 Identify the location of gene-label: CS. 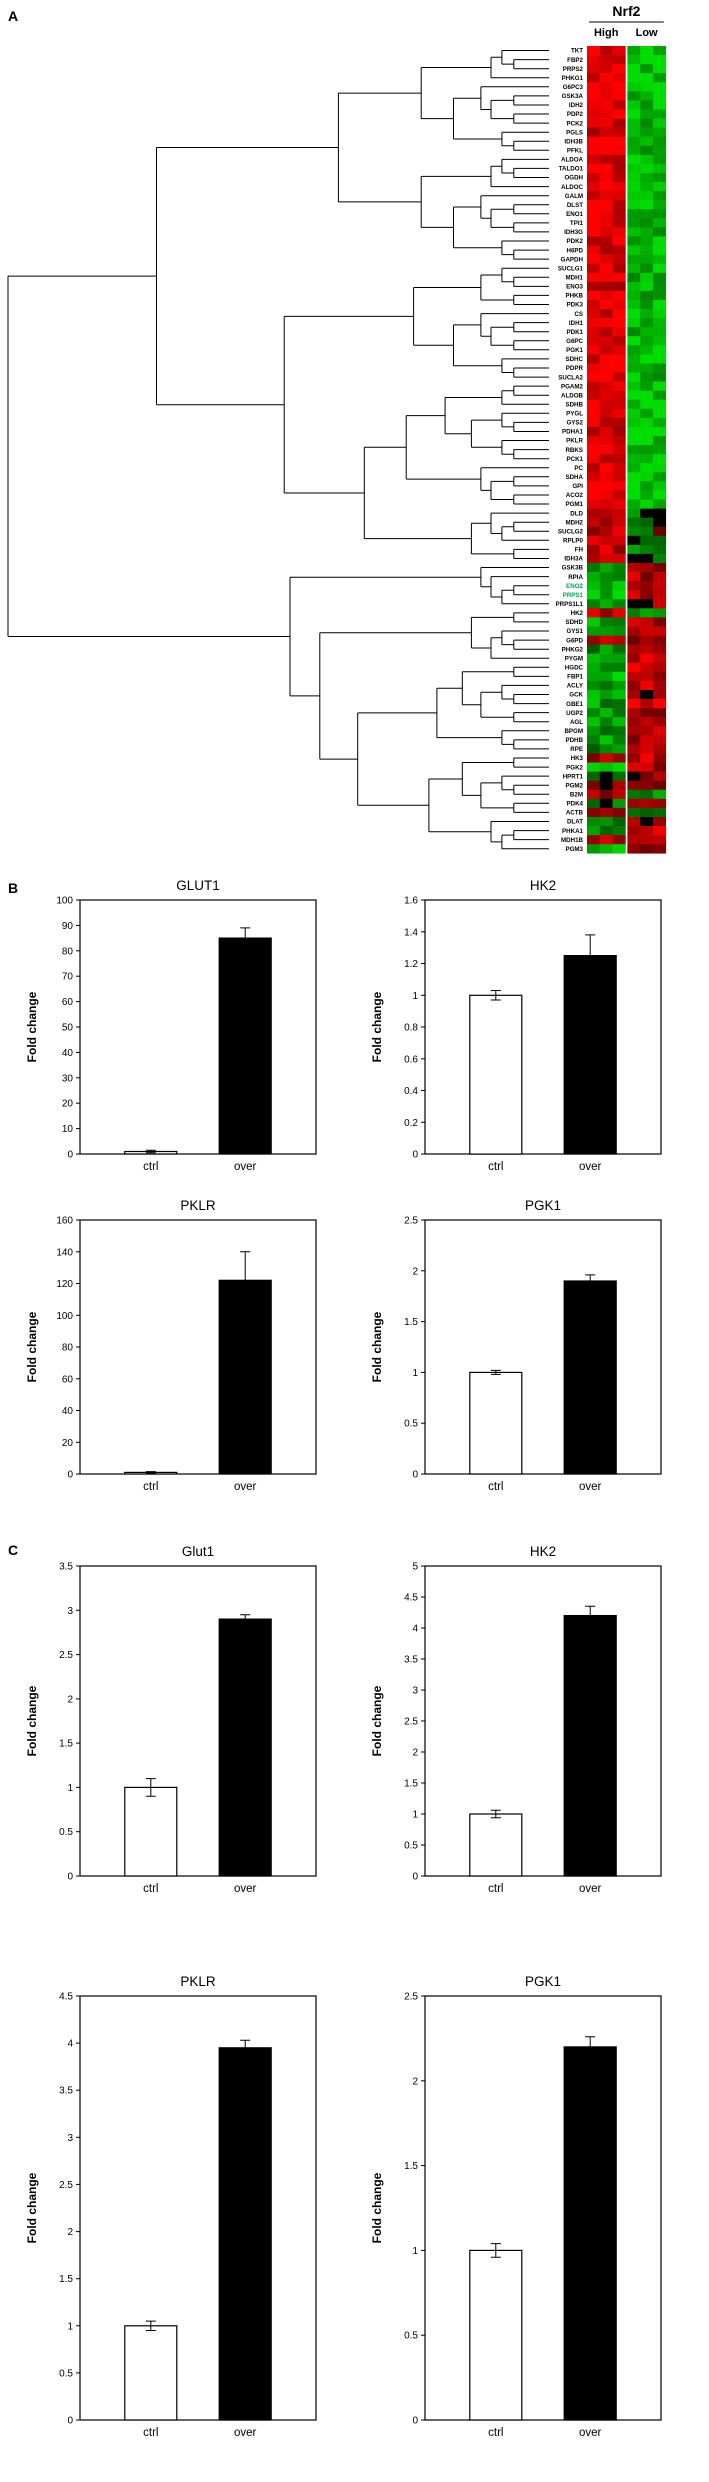
(578, 314).